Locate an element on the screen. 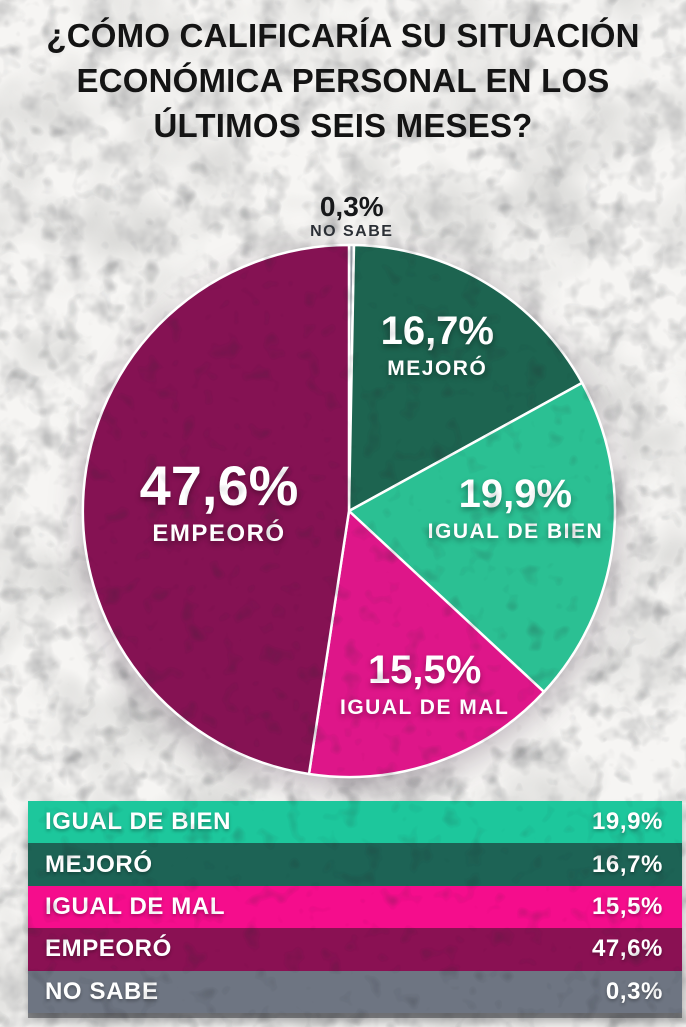 The width and height of the screenshot is (686, 1027). legend-row-igual-de-bien: IGUAL DE BIEN 19,9% is located at coordinates (355, 822).